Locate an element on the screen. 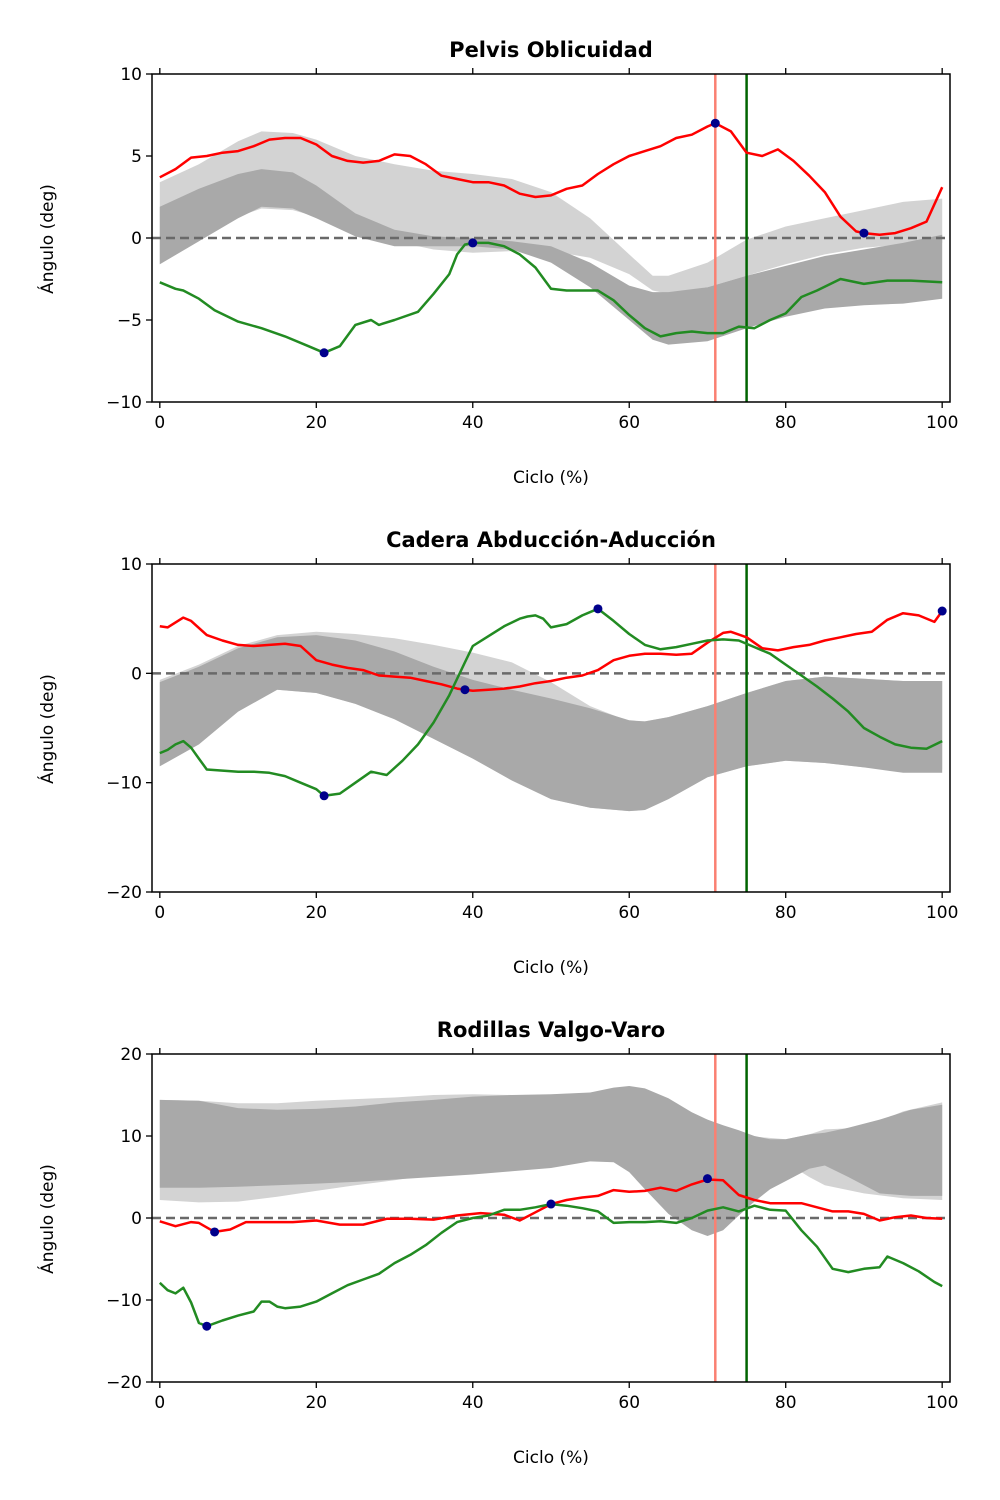  panel-title: Pelvis Oblicuidad is located at coordinates (551, 50).